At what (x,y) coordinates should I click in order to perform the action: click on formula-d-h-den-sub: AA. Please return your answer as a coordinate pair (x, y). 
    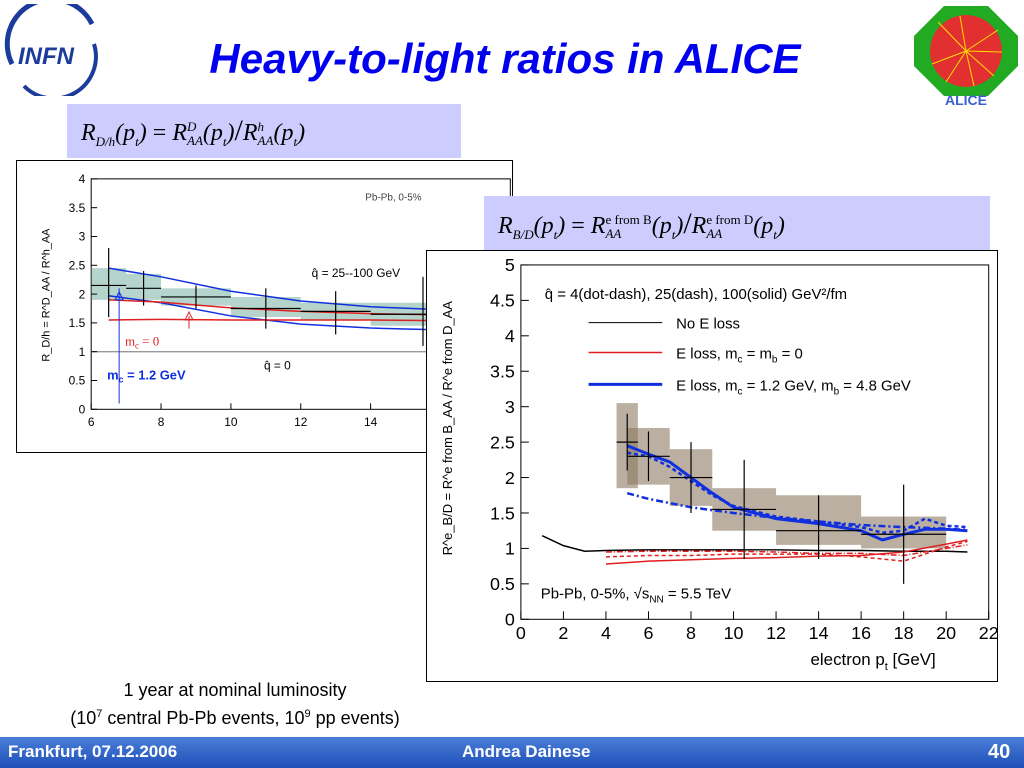
    Looking at the image, I should click on (265, 141).